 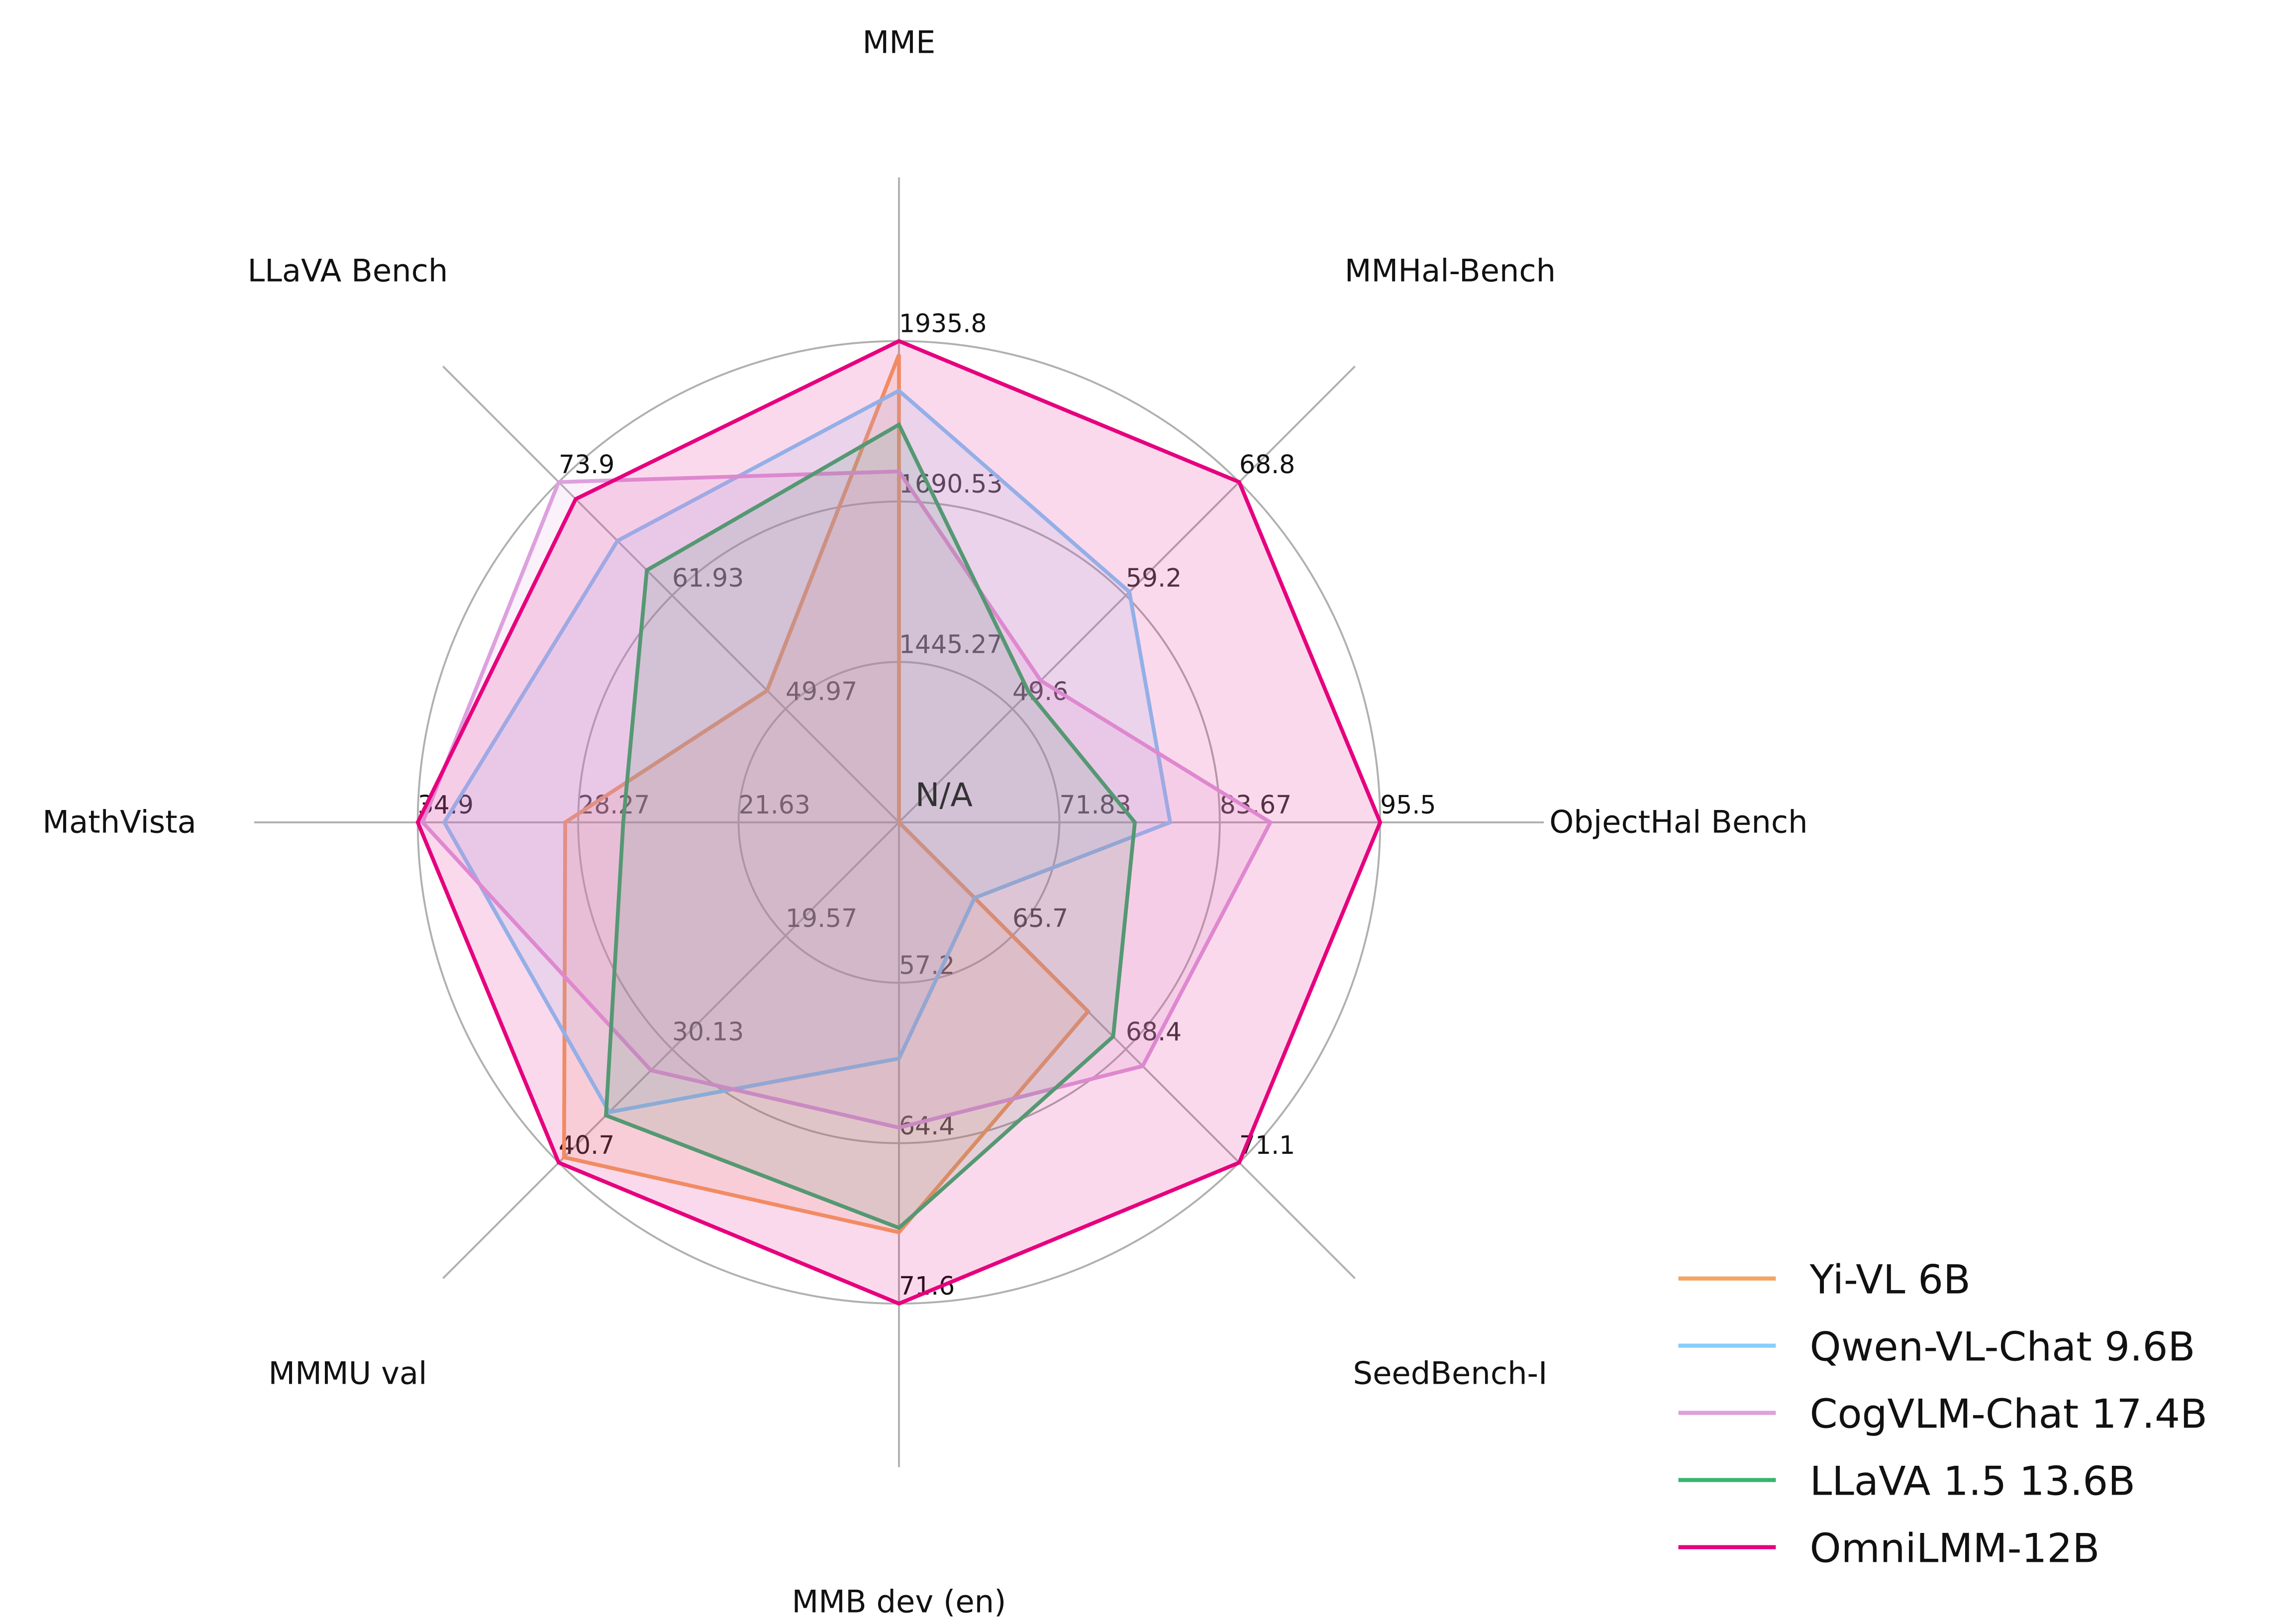 What do you see at coordinates (347, 271) in the screenshot?
I see `axis-label: LLaVA Bench` at bounding box center [347, 271].